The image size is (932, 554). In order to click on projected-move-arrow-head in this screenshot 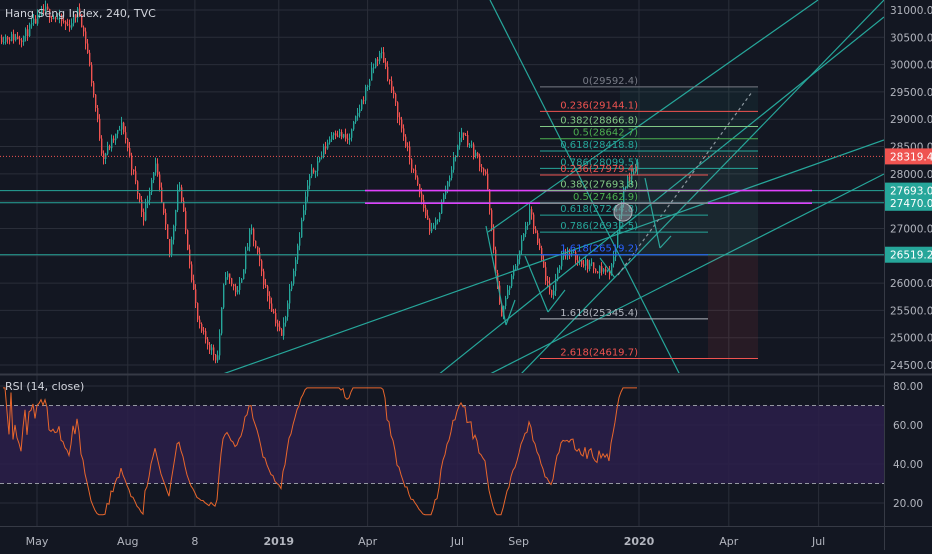, I will do `click(665, 242)`.